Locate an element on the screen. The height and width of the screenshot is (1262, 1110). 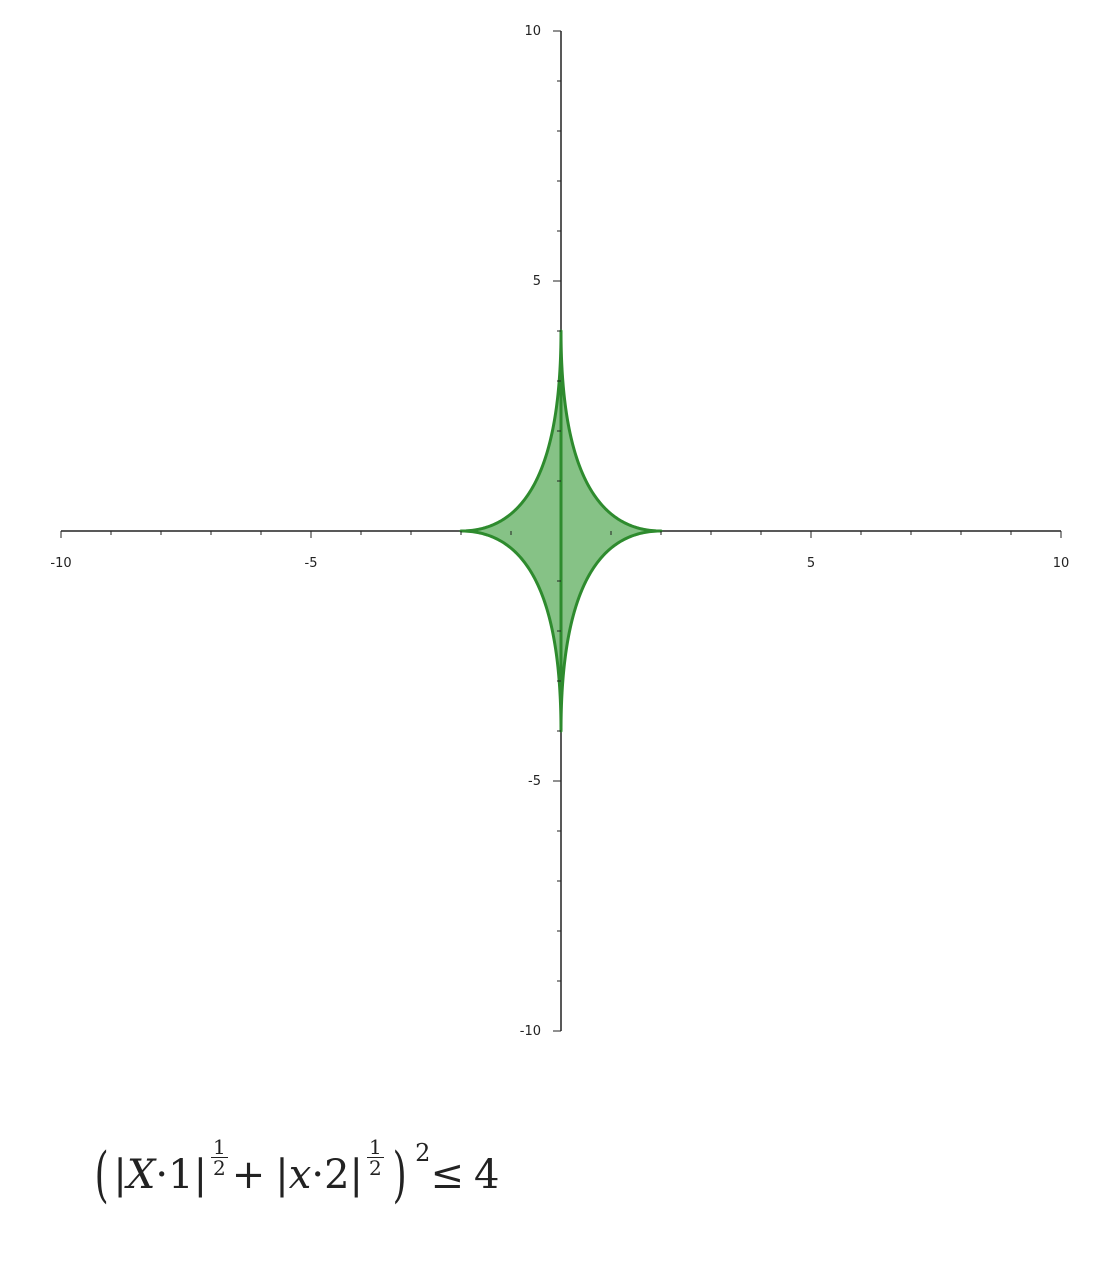
formula-var-2: x is located at coordinates (300, 1175).